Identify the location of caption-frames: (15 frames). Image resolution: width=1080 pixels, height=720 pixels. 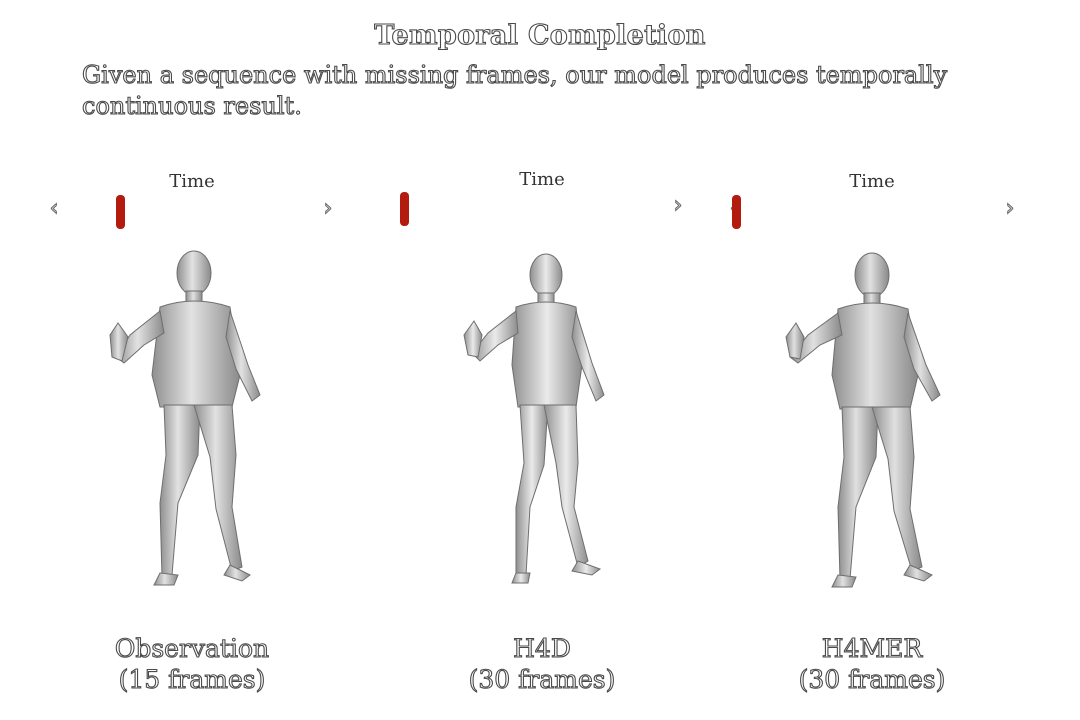
(192, 679).